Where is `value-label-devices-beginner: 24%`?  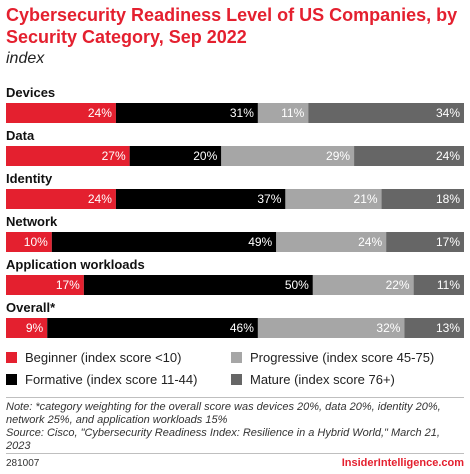
value-label-devices-beginner: 24% is located at coordinates (100, 113).